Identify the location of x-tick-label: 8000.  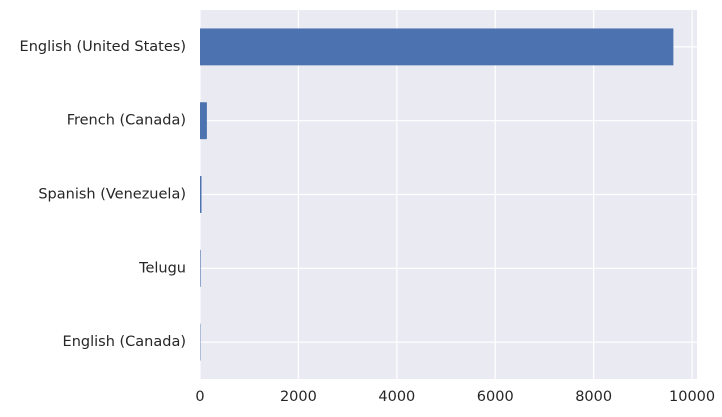
(593, 397).